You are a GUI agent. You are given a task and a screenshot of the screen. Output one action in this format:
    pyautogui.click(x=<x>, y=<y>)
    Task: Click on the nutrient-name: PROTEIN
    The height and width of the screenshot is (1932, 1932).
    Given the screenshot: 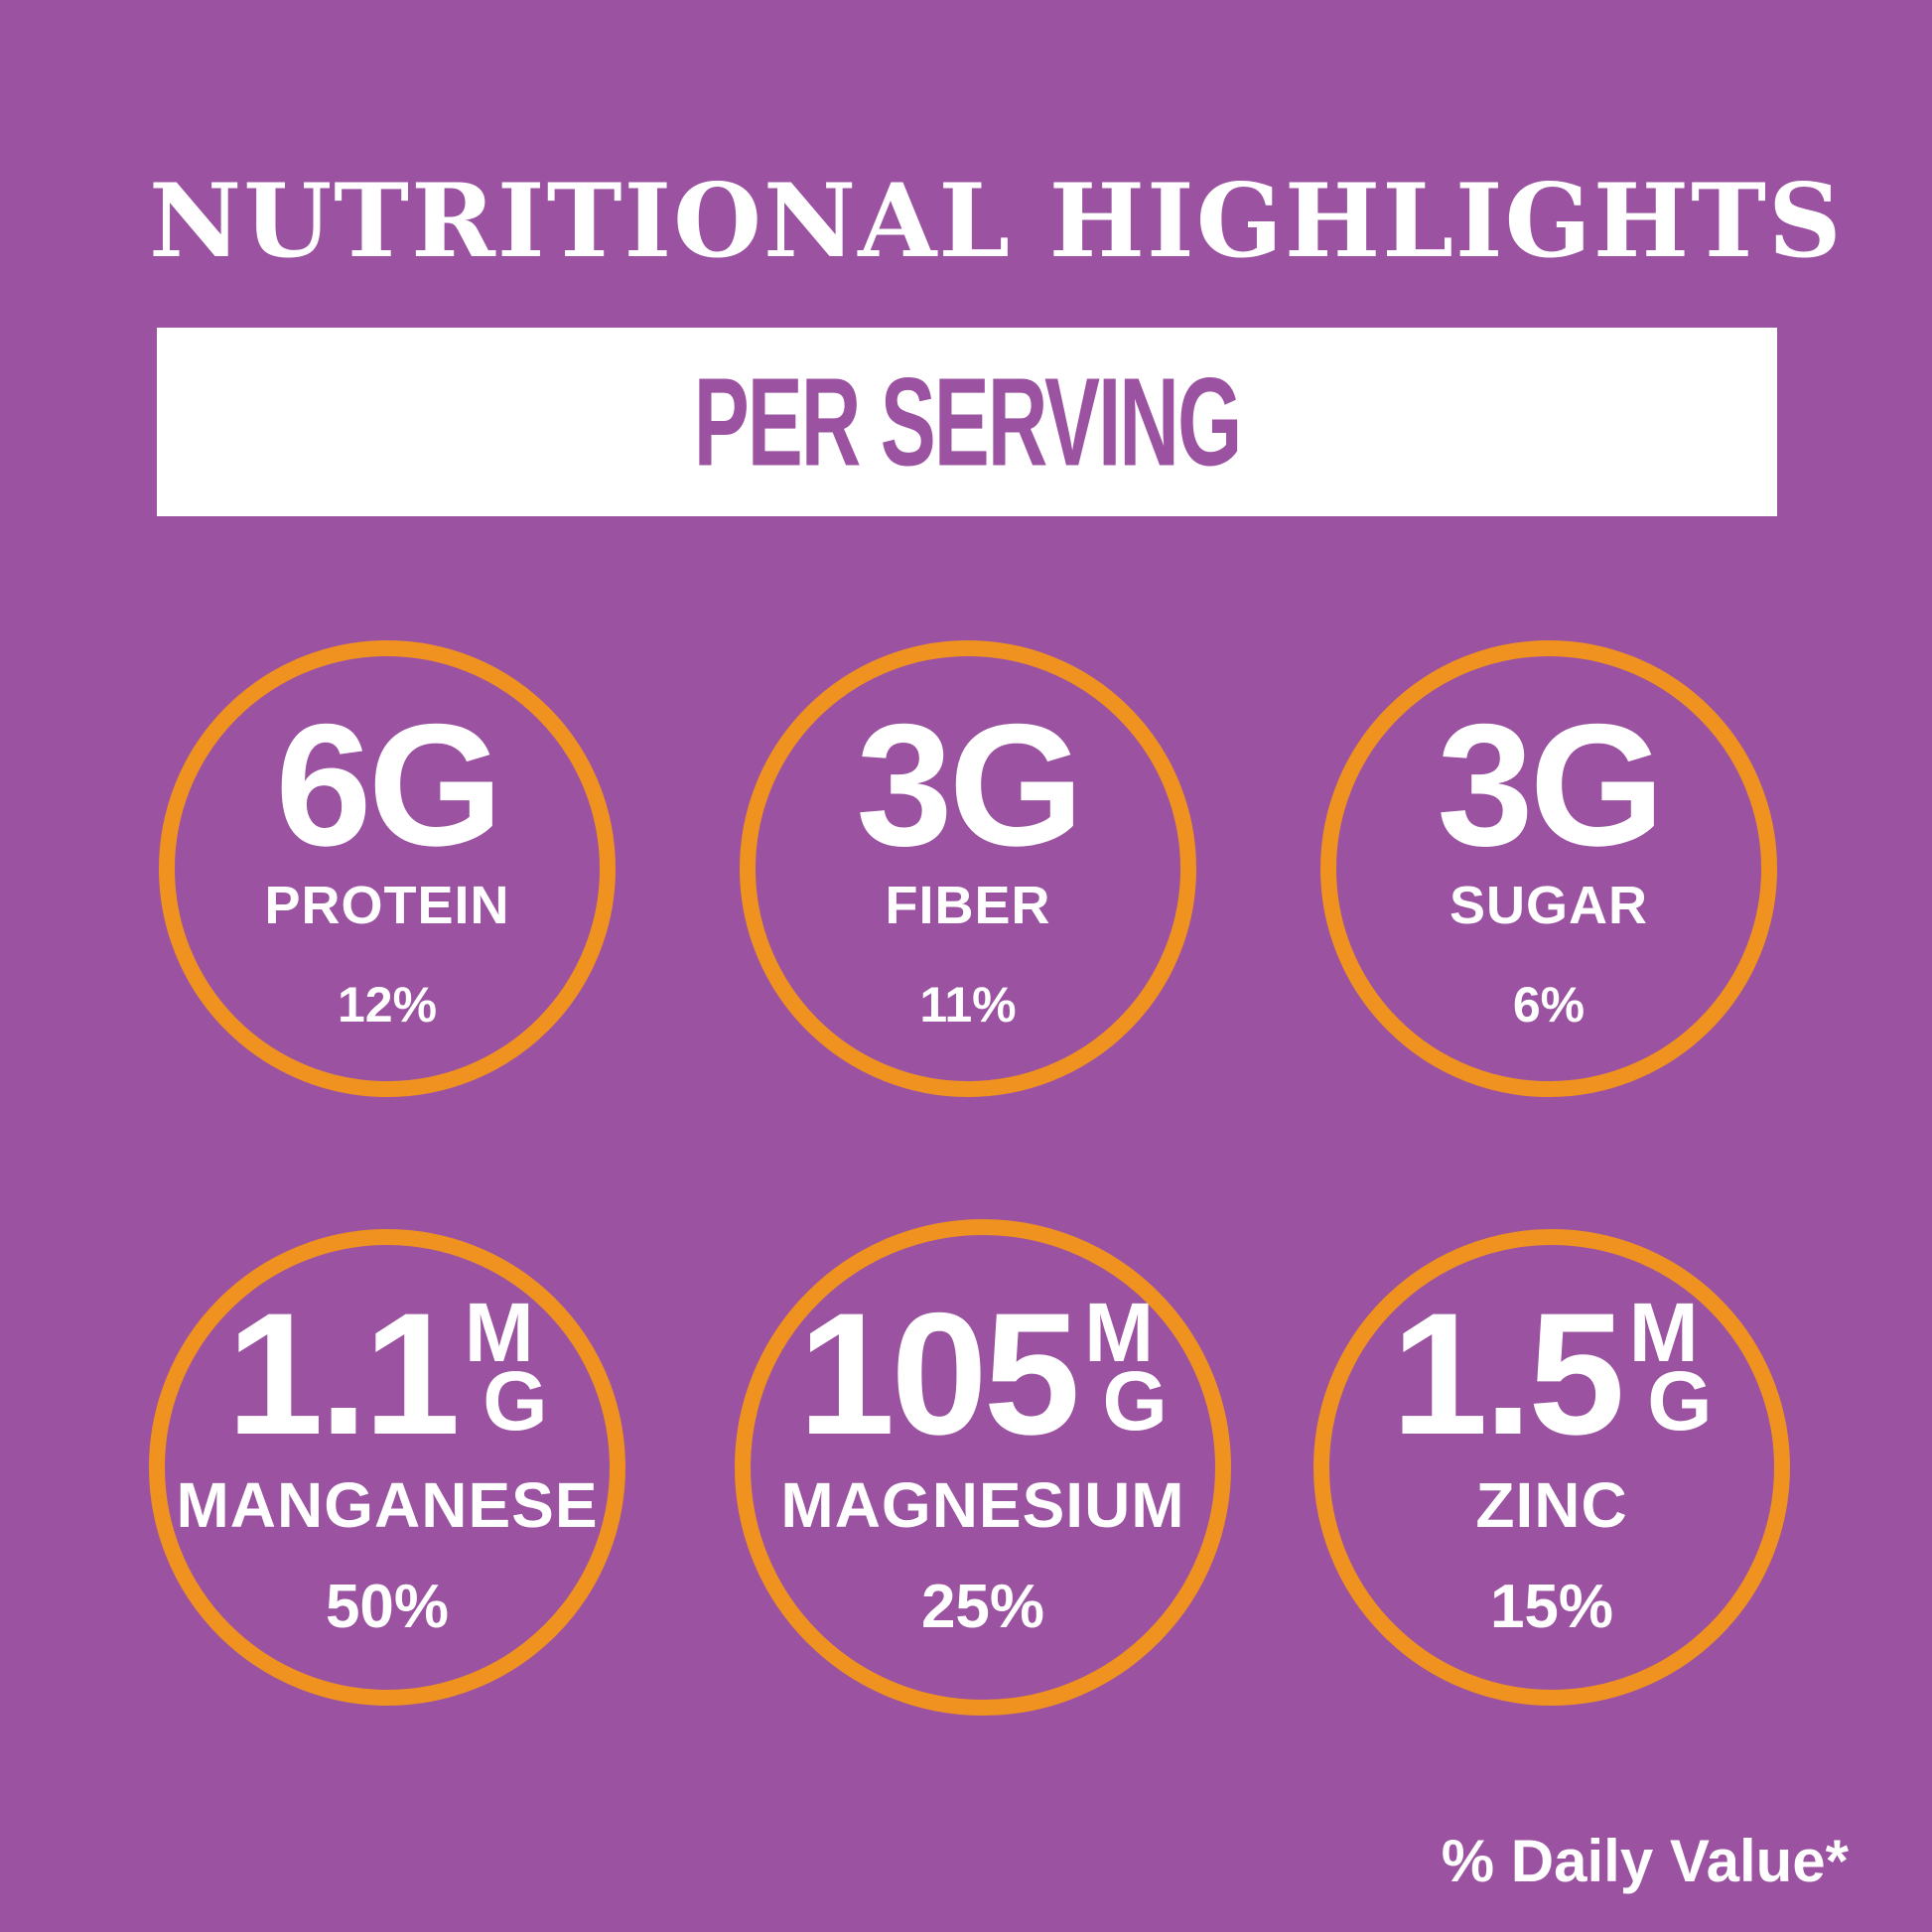 What is the action you would take?
    pyautogui.click(x=387, y=905)
    